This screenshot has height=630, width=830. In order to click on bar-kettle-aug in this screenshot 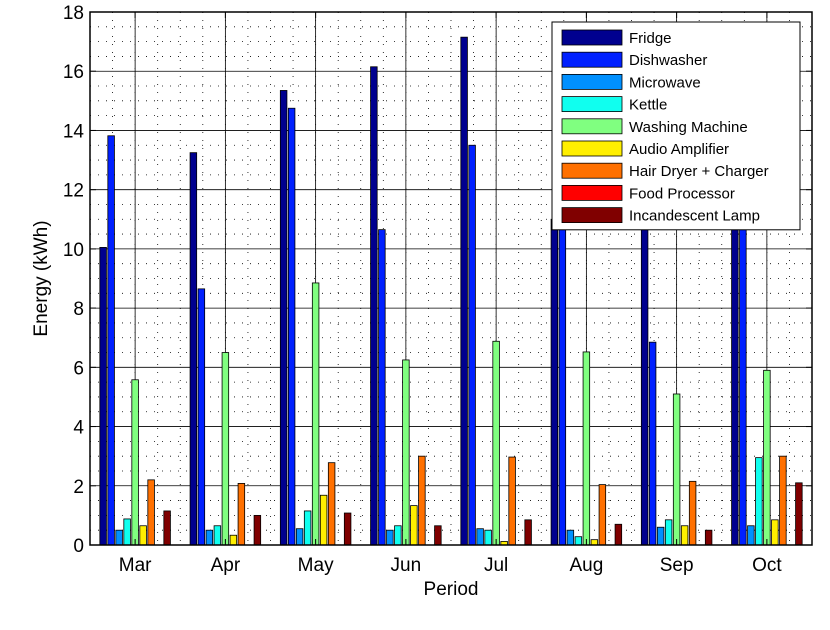, I will do `click(578, 541)`.